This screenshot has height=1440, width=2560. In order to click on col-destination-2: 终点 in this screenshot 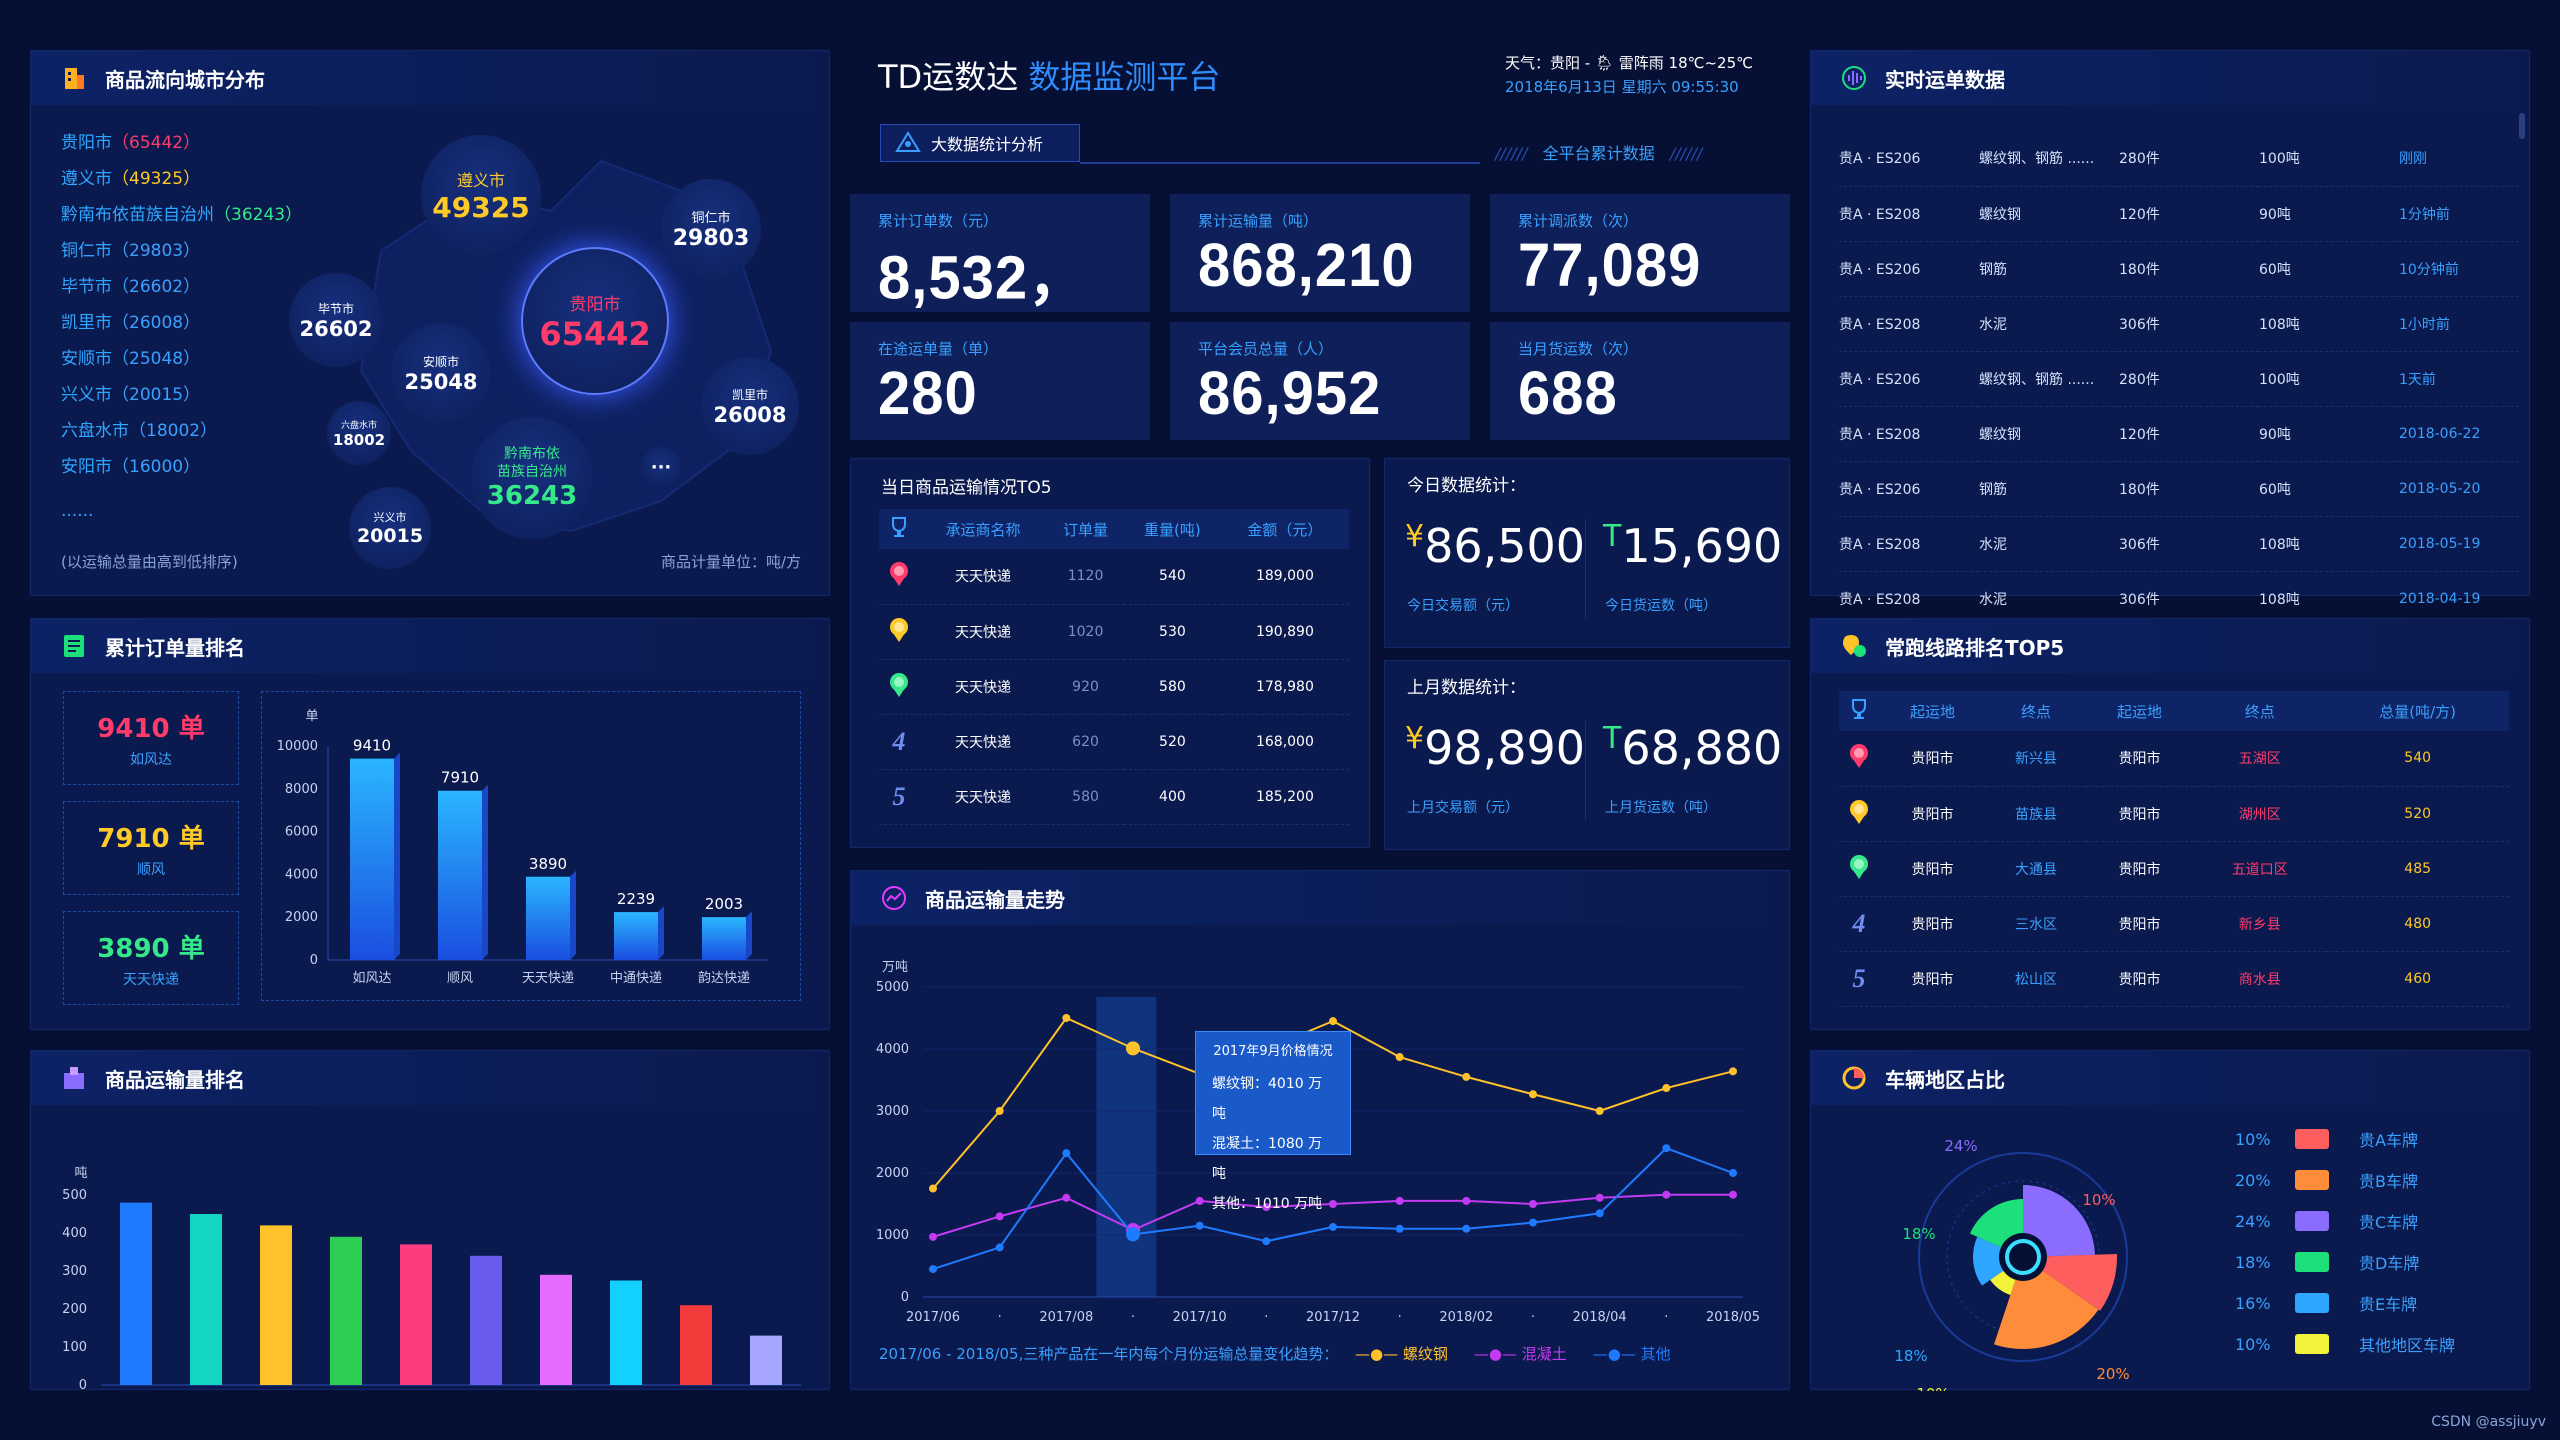, I will do `click(2260, 711)`.